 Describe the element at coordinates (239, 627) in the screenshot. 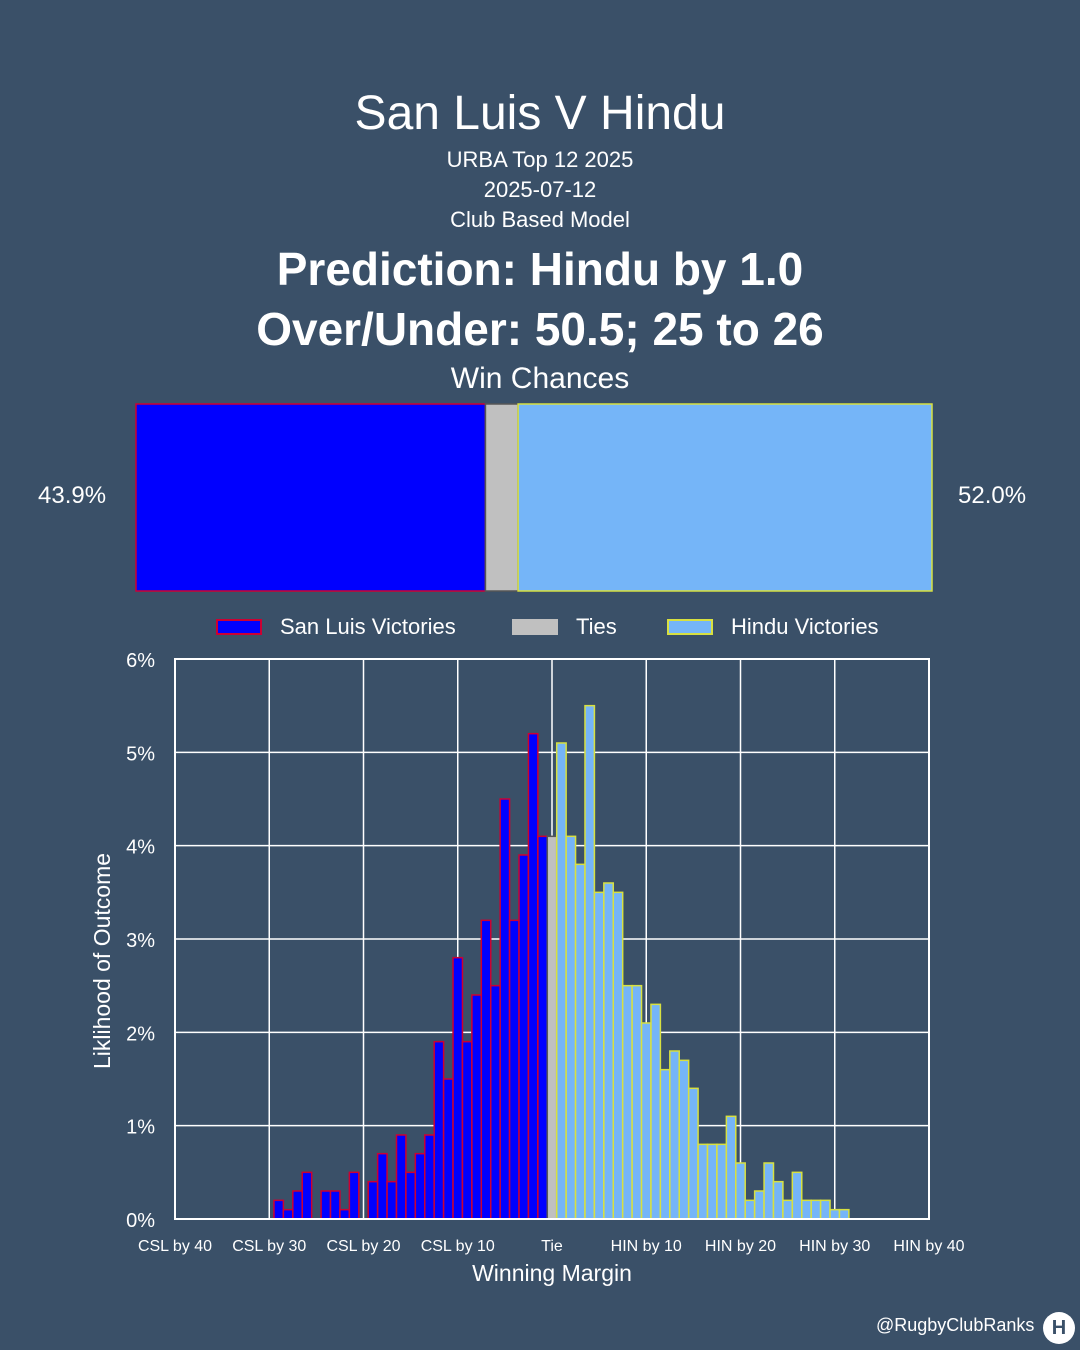

I see `legend-swatch-san-luis` at that location.